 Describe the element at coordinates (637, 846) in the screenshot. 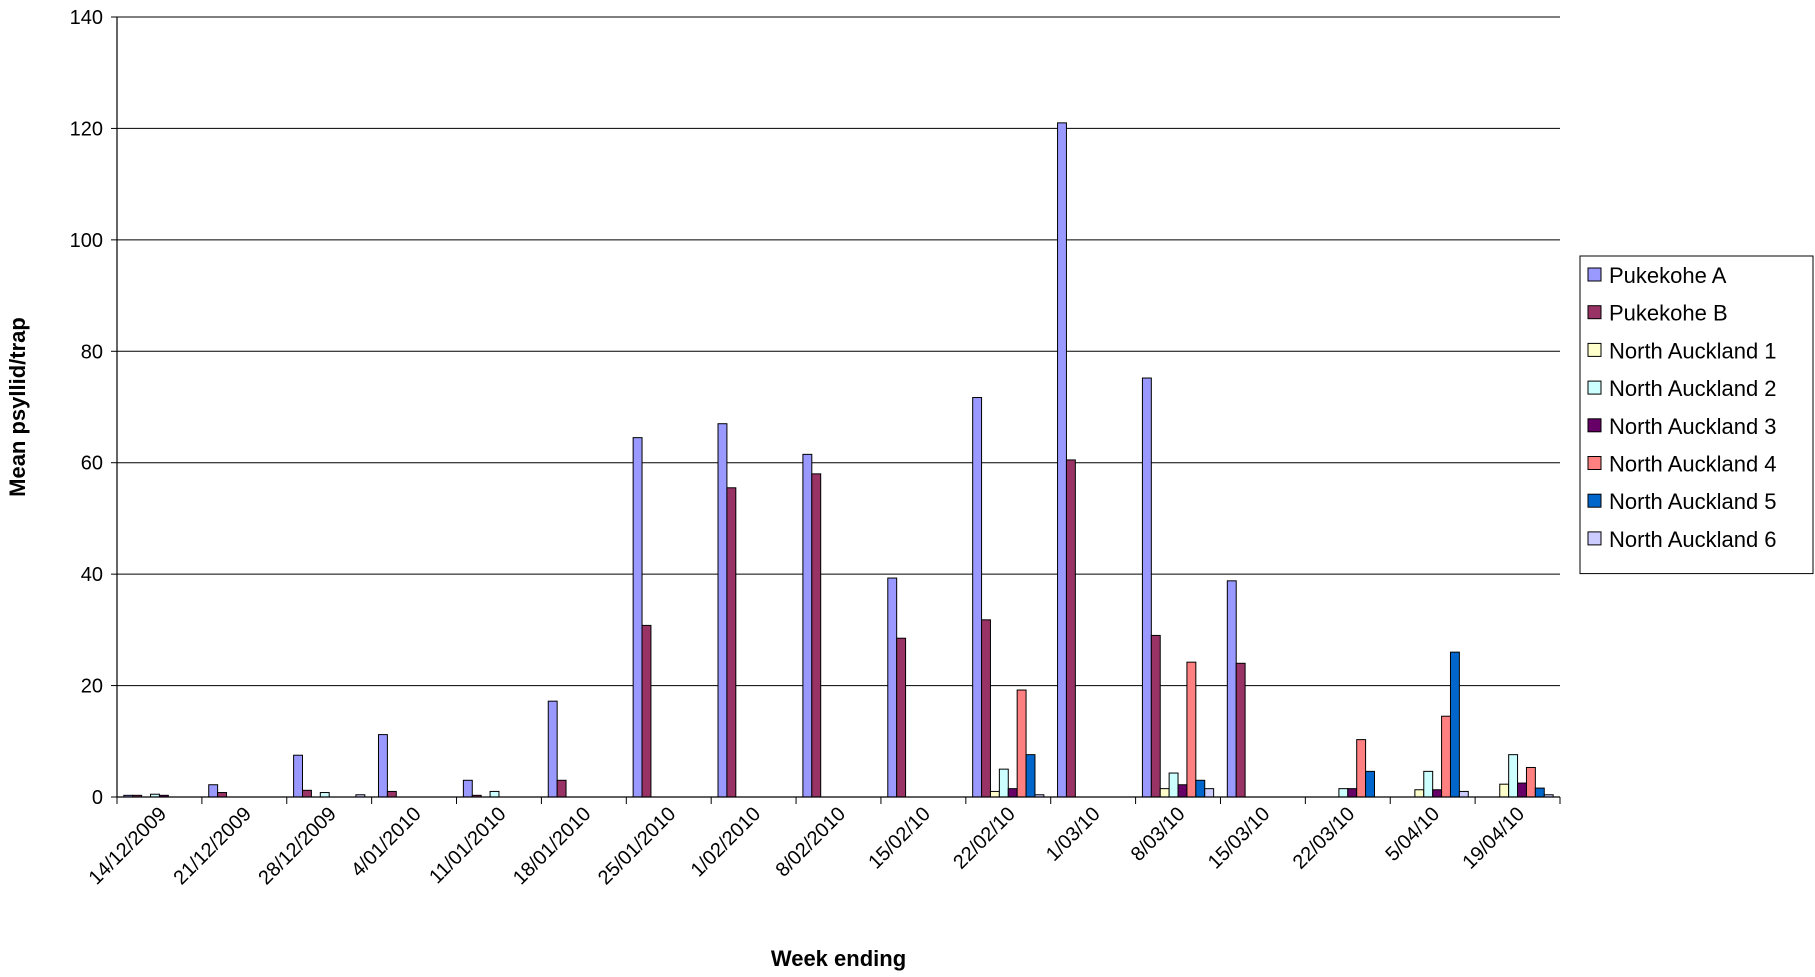

I see `x-tick-label: 25/01/2010` at that location.